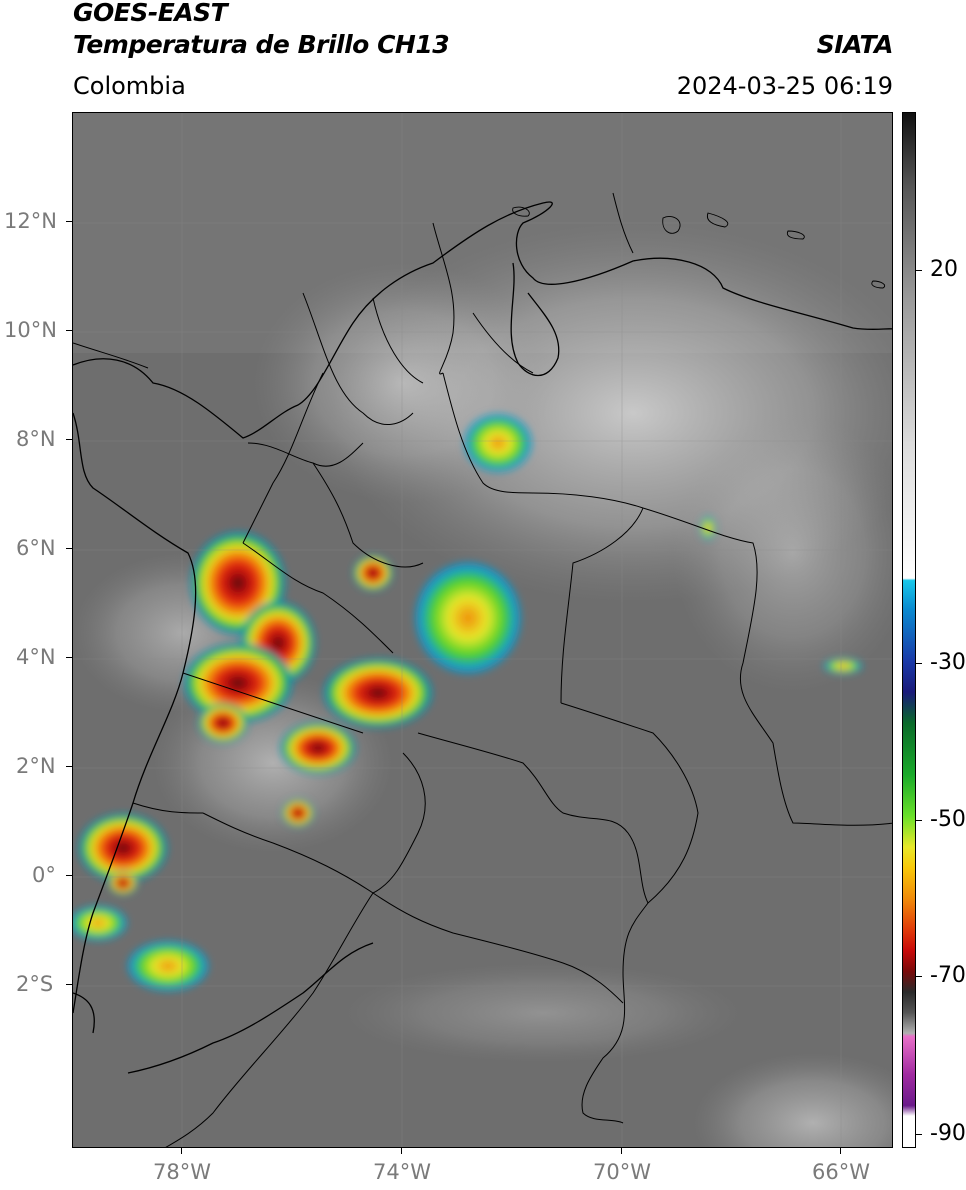 This screenshot has height=1190, width=966. Describe the element at coordinates (261, 44) in the screenshot. I see `product-title: Temperatura de Brillo CH13` at that location.